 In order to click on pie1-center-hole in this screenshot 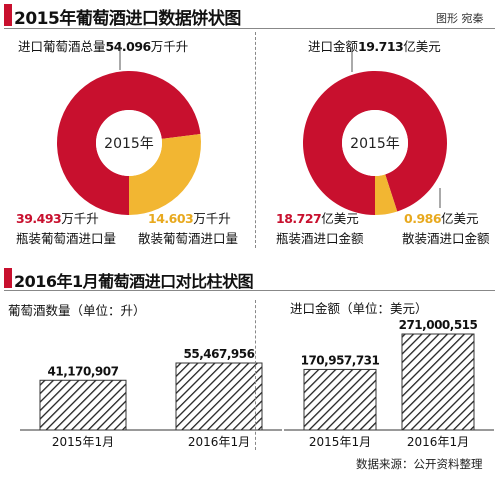, I will do `click(129, 143)`.